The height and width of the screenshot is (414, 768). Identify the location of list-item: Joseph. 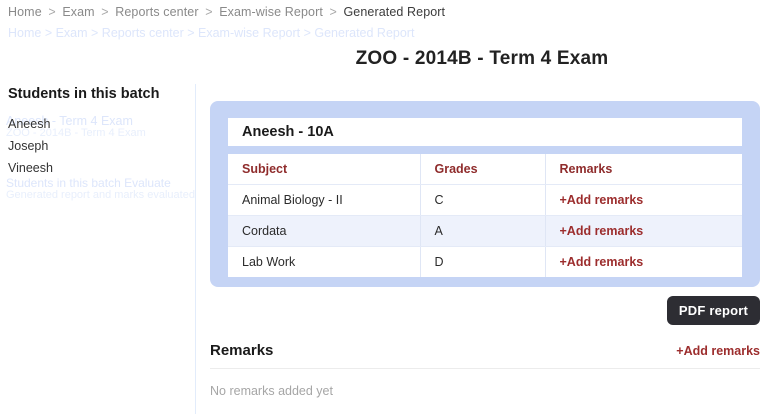
(28, 146).